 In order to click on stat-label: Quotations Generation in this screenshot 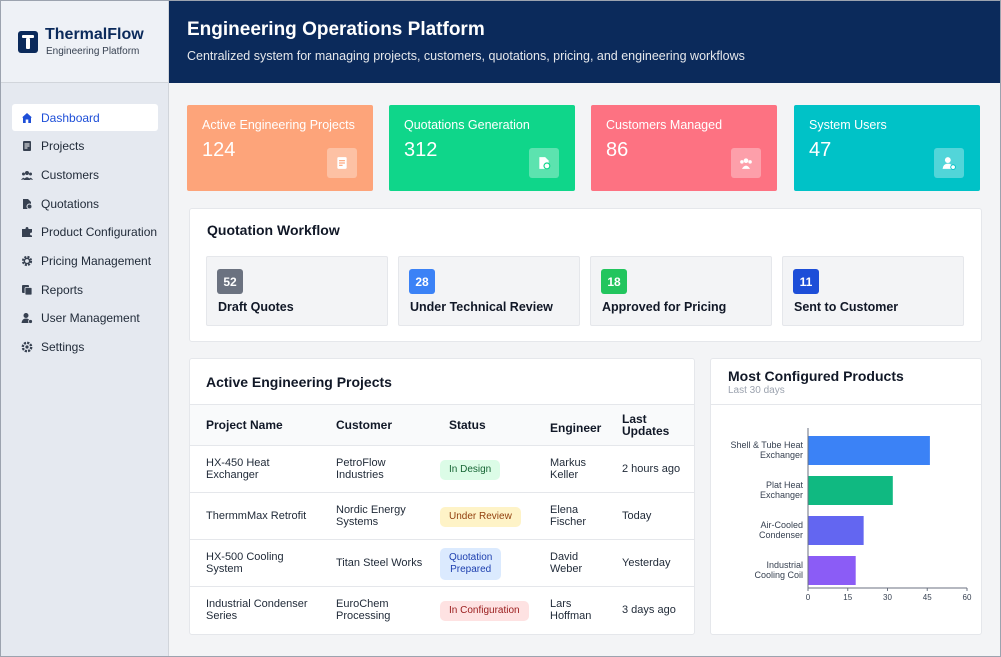, I will do `click(467, 125)`.